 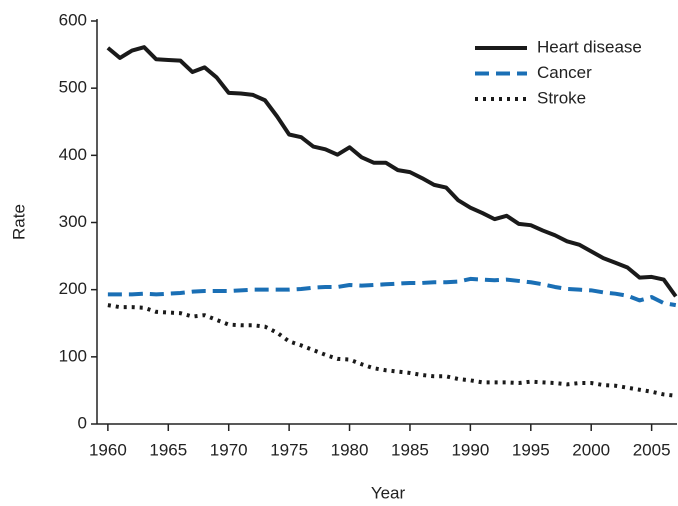 What do you see at coordinates (470, 449) in the screenshot?
I see `x-tick-label: 1990` at bounding box center [470, 449].